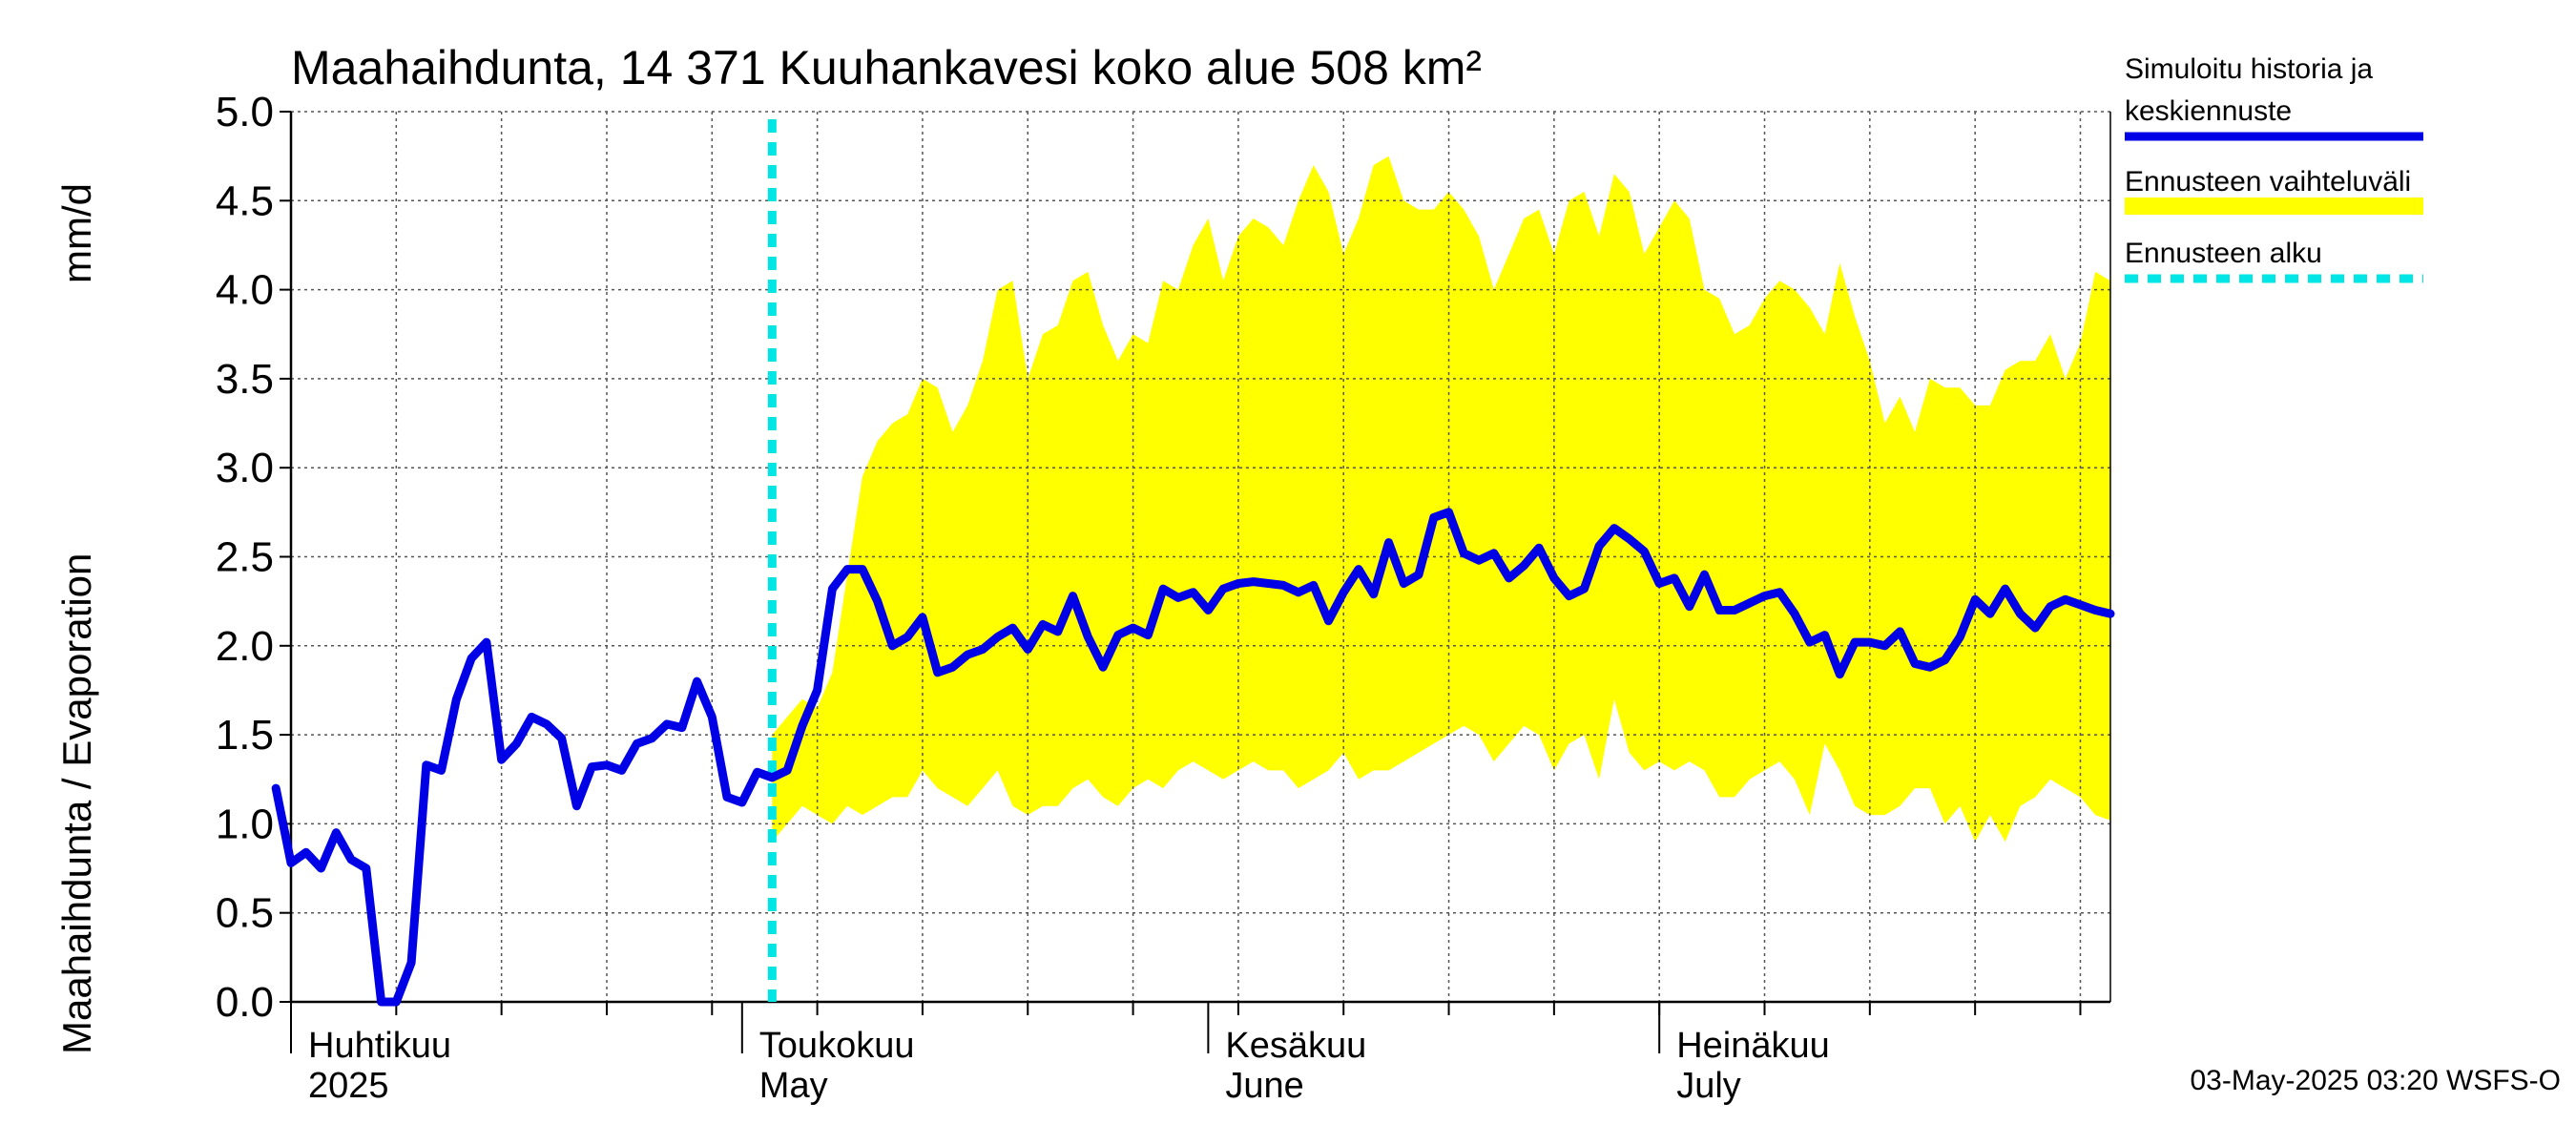 Image resolution: width=2576 pixels, height=1145 pixels. Describe the element at coordinates (245, 112) in the screenshot. I see `y-tick-label: 5.0` at that location.